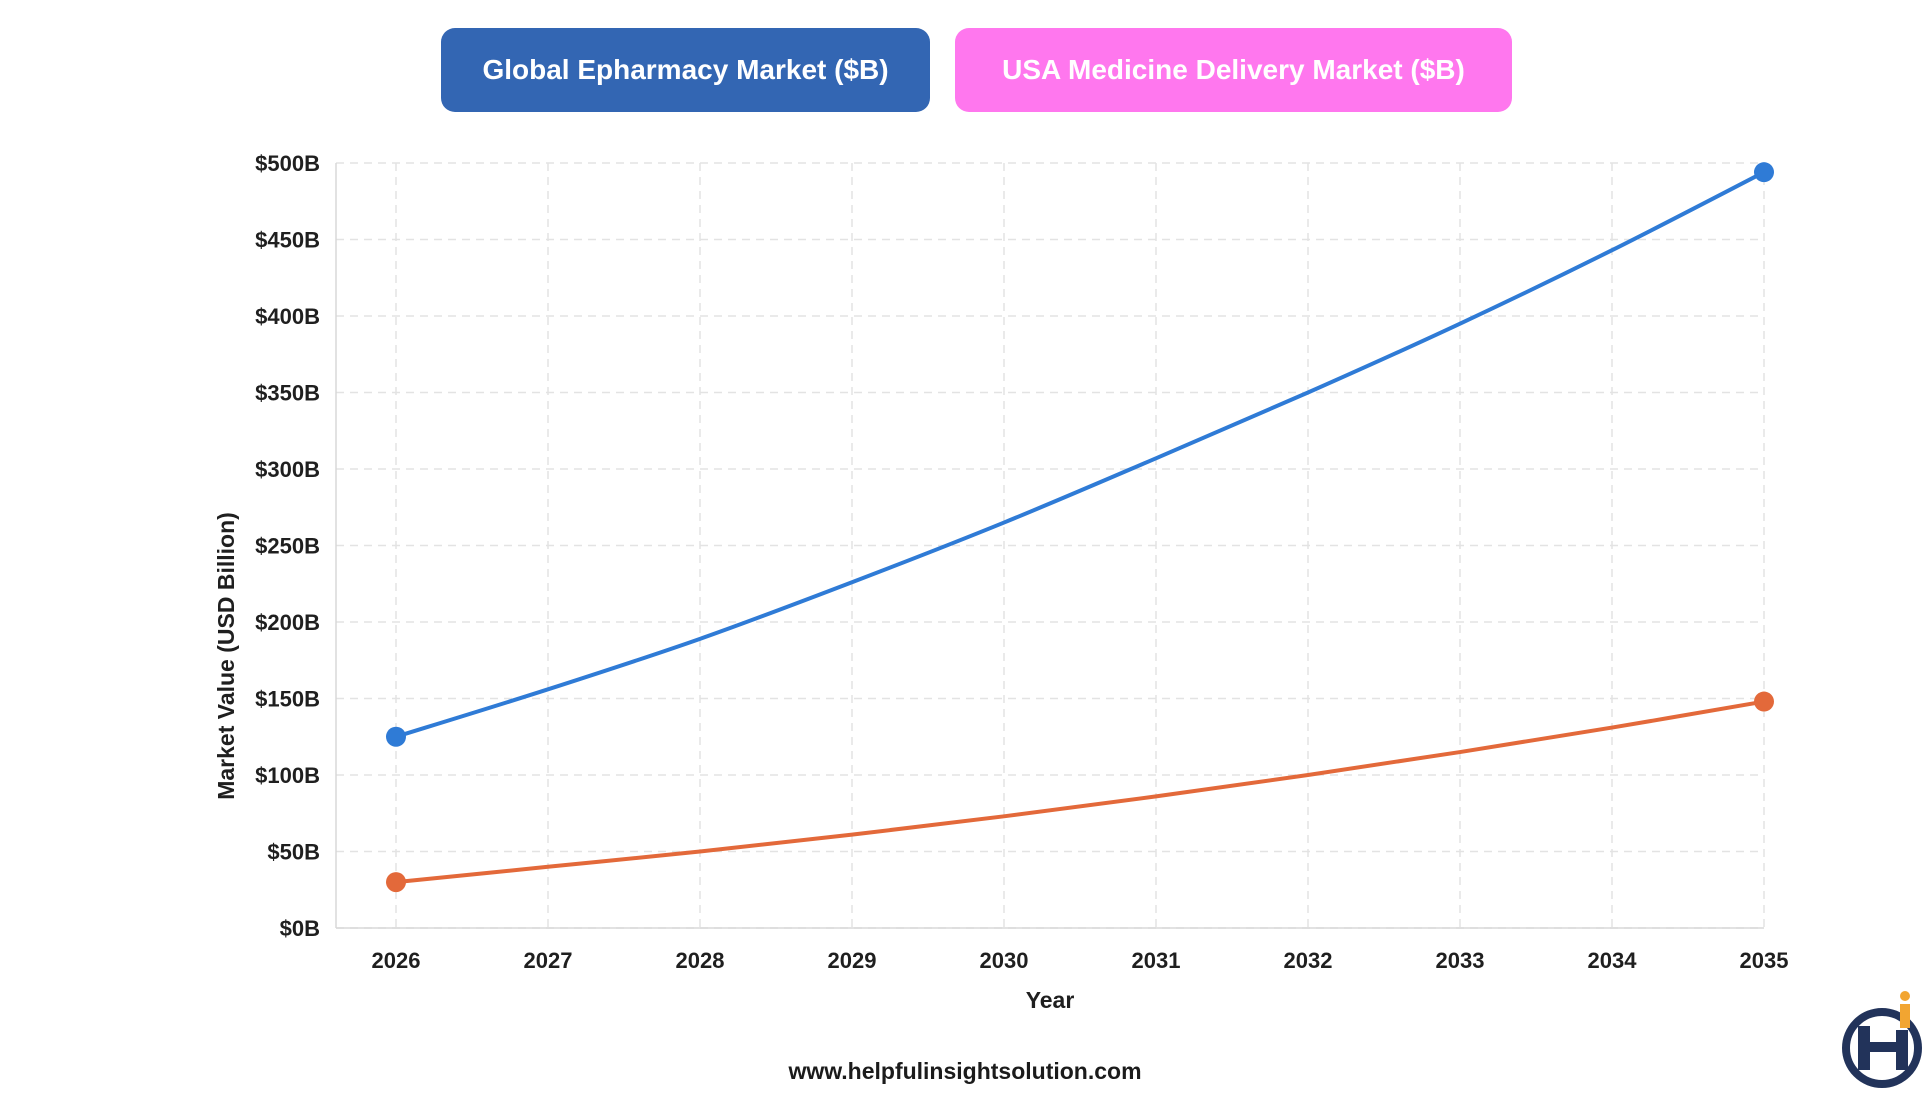 The image size is (1930, 1102). What do you see at coordinates (1233, 70) in the screenshot?
I see `legend-item-usa-medicine-delivery: USA Medicine Delivery Market ($B)` at bounding box center [1233, 70].